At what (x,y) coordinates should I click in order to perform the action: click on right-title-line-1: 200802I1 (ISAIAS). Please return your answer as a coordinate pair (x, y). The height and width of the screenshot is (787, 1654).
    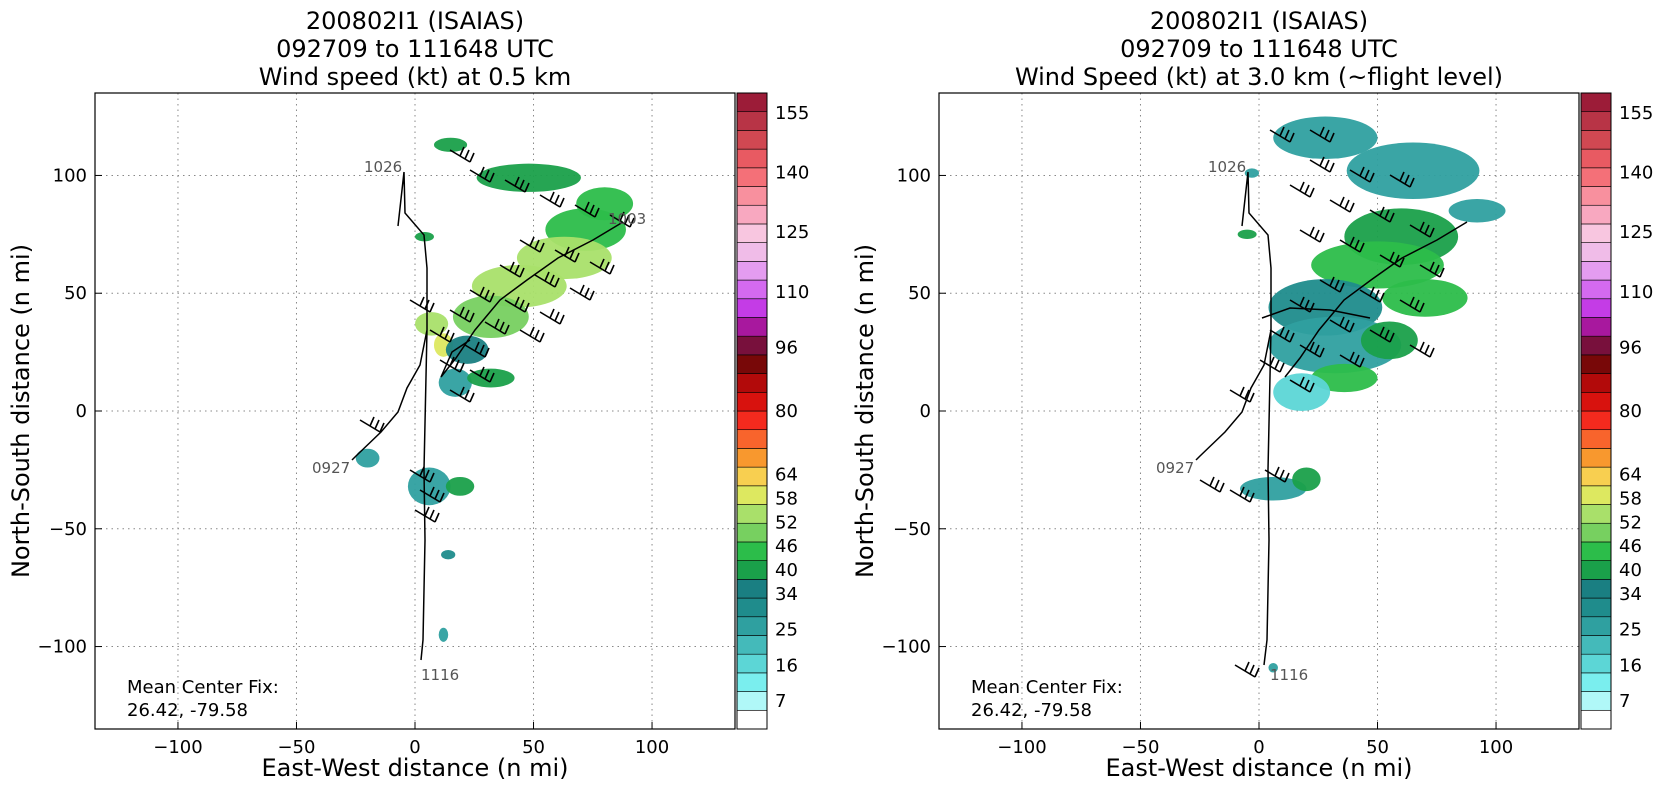
    Looking at the image, I should click on (1259, 21).